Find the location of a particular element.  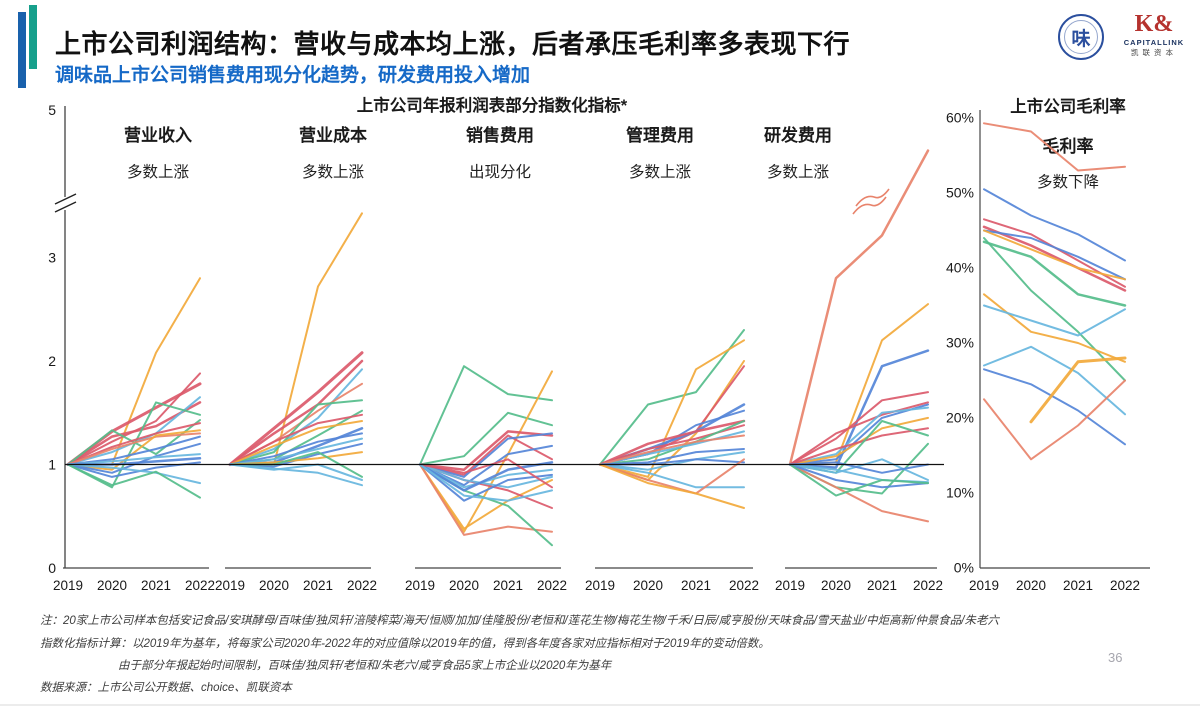

pct-tick-label: 50% is located at coordinates (960, 193).